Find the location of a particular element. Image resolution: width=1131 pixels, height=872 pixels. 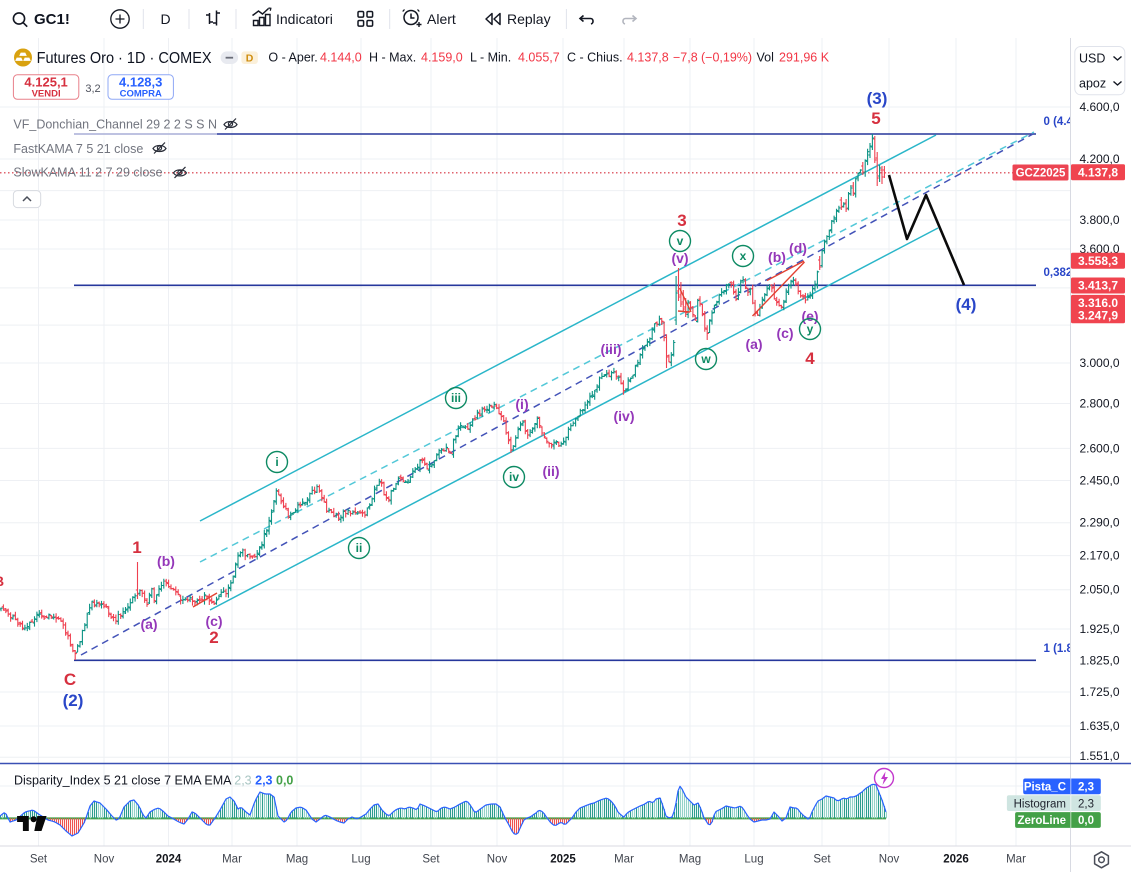

svg-text: 3.000,0 is located at coordinates (1100, 363).